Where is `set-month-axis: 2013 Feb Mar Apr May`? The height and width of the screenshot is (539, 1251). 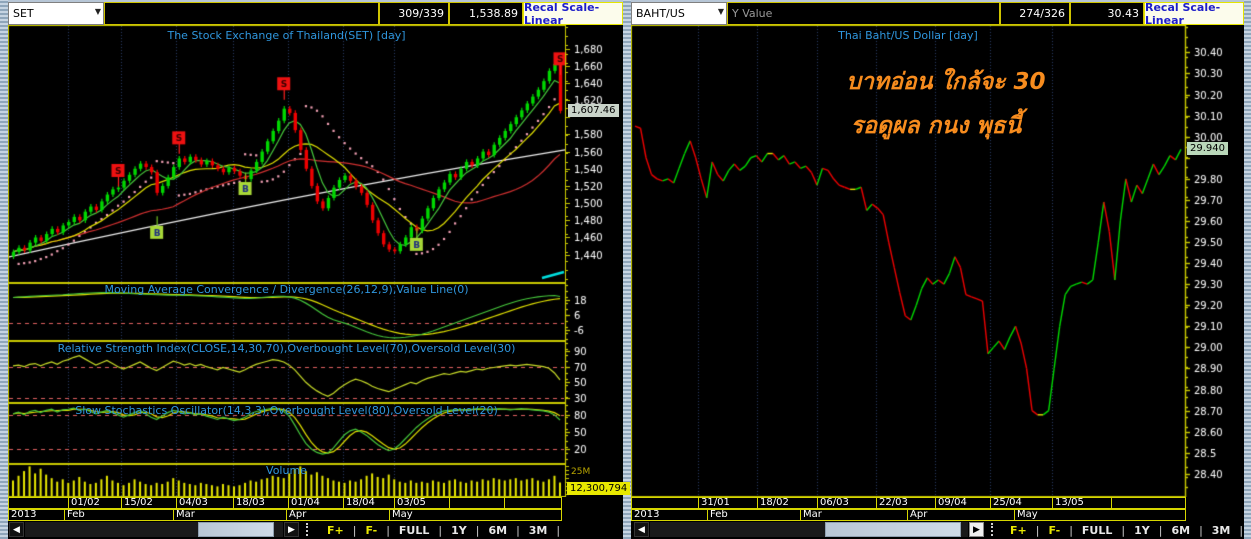
set-month-axis: 2013 Feb Mar Apr May is located at coordinates (286, 515).